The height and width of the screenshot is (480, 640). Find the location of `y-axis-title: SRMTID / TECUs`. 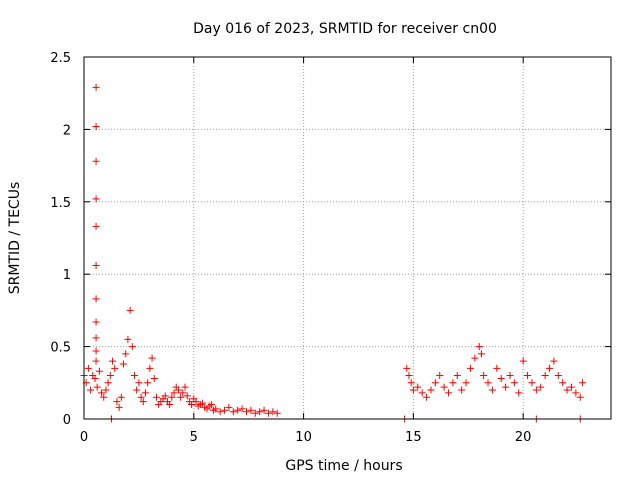

y-axis-title: SRMTID / TECUs is located at coordinates (15, 238).